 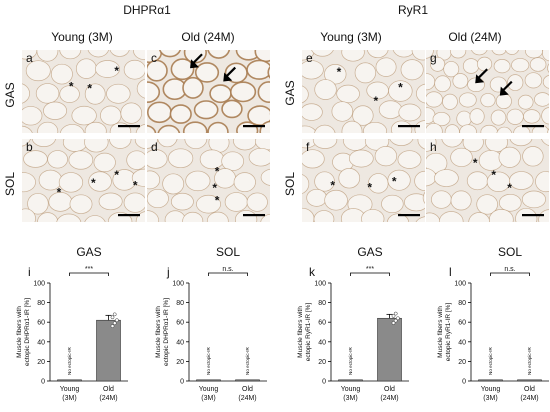 What do you see at coordinates (10, 94) in the screenshot?
I see `row-label: GAS` at bounding box center [10, 94].